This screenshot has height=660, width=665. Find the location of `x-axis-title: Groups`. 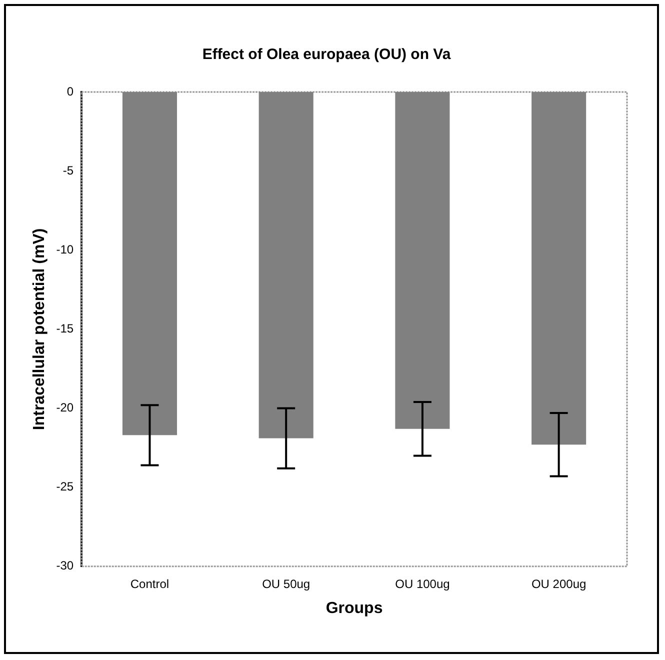

x-axis-title: Groups is located at coordinates (354, 608).